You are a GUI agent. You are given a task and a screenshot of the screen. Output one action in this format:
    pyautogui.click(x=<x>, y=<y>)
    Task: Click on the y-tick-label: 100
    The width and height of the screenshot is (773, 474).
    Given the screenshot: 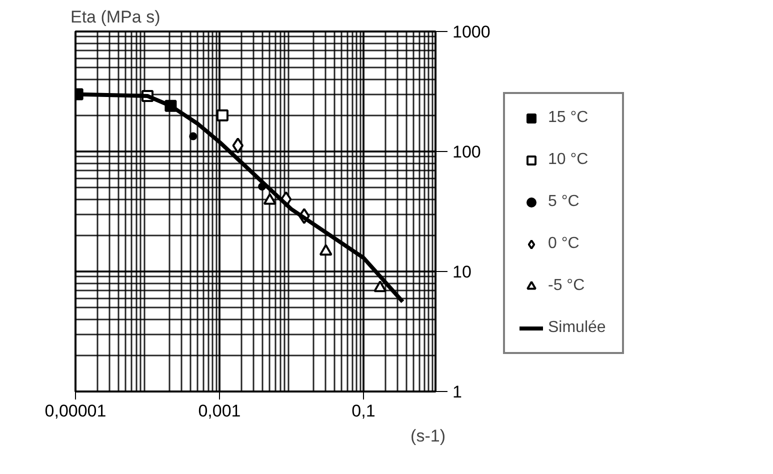 What is the action you would take?
    pyautogui.click(x=466, y=152)
    